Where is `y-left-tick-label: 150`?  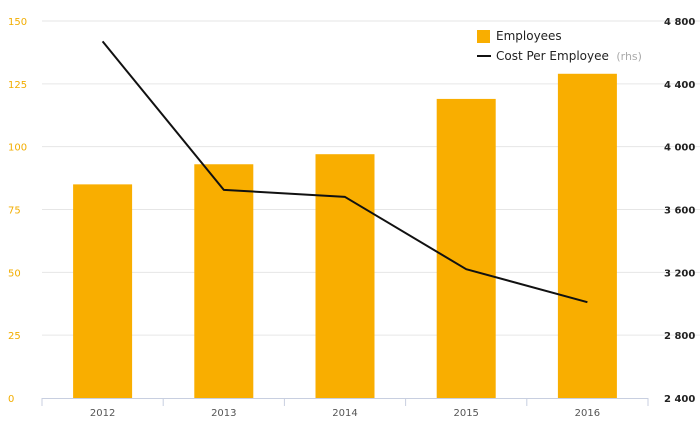
y-left-tick-label: 150 is located at coordinates (17, 22).